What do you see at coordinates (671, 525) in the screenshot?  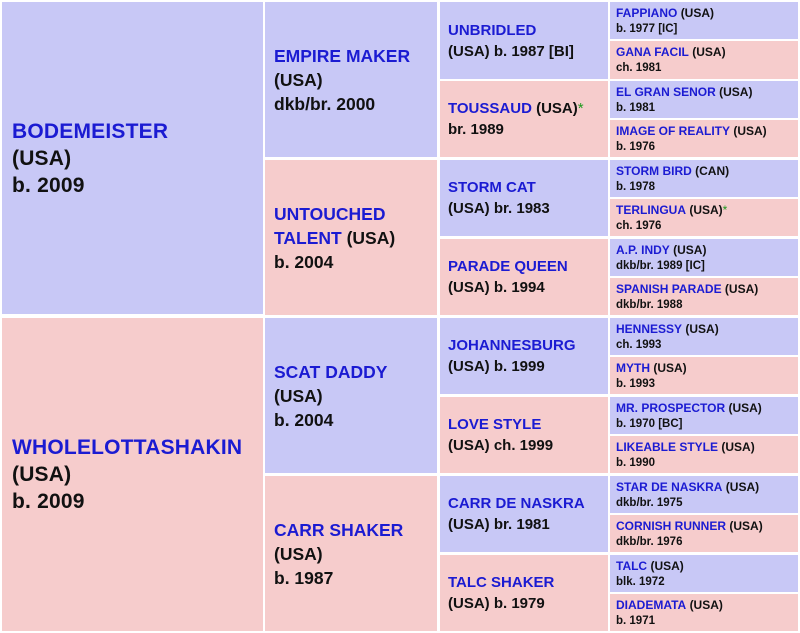 I see `horse-name: CORNISH RUNNER` at bounding box center [671, 525].